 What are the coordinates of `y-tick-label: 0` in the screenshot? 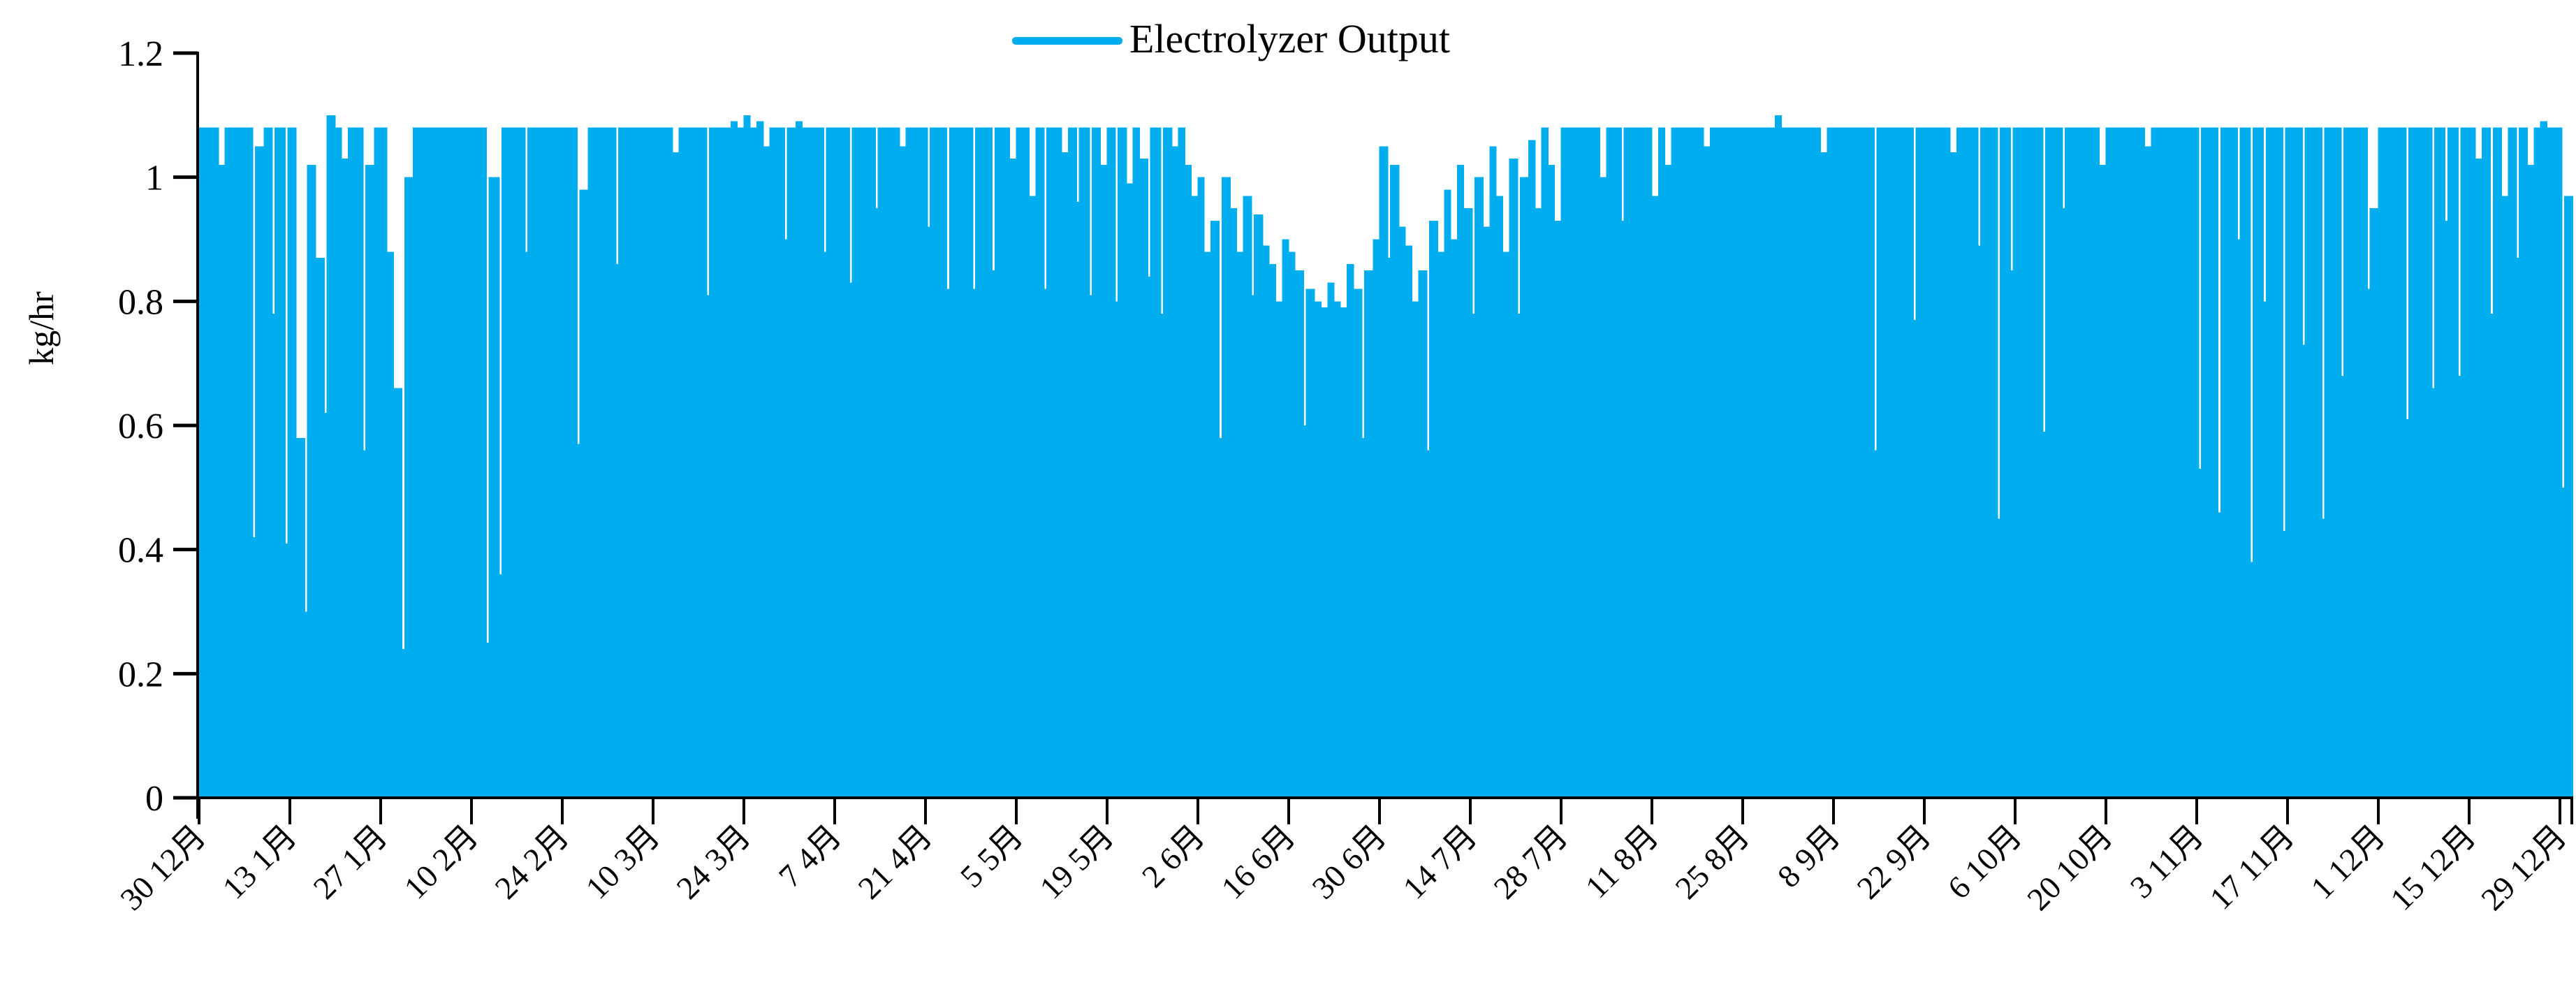 It's located at (154, 799).